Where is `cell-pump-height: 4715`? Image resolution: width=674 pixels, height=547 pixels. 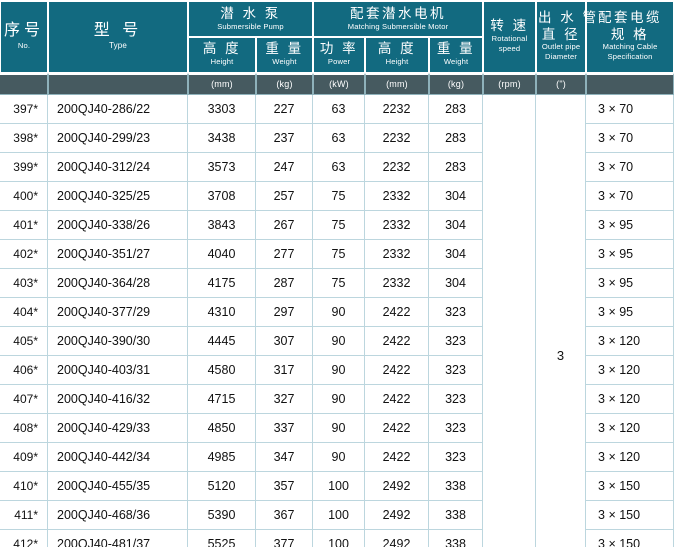
cell-pump-height: 4715 is located at coordinates (222, 399).